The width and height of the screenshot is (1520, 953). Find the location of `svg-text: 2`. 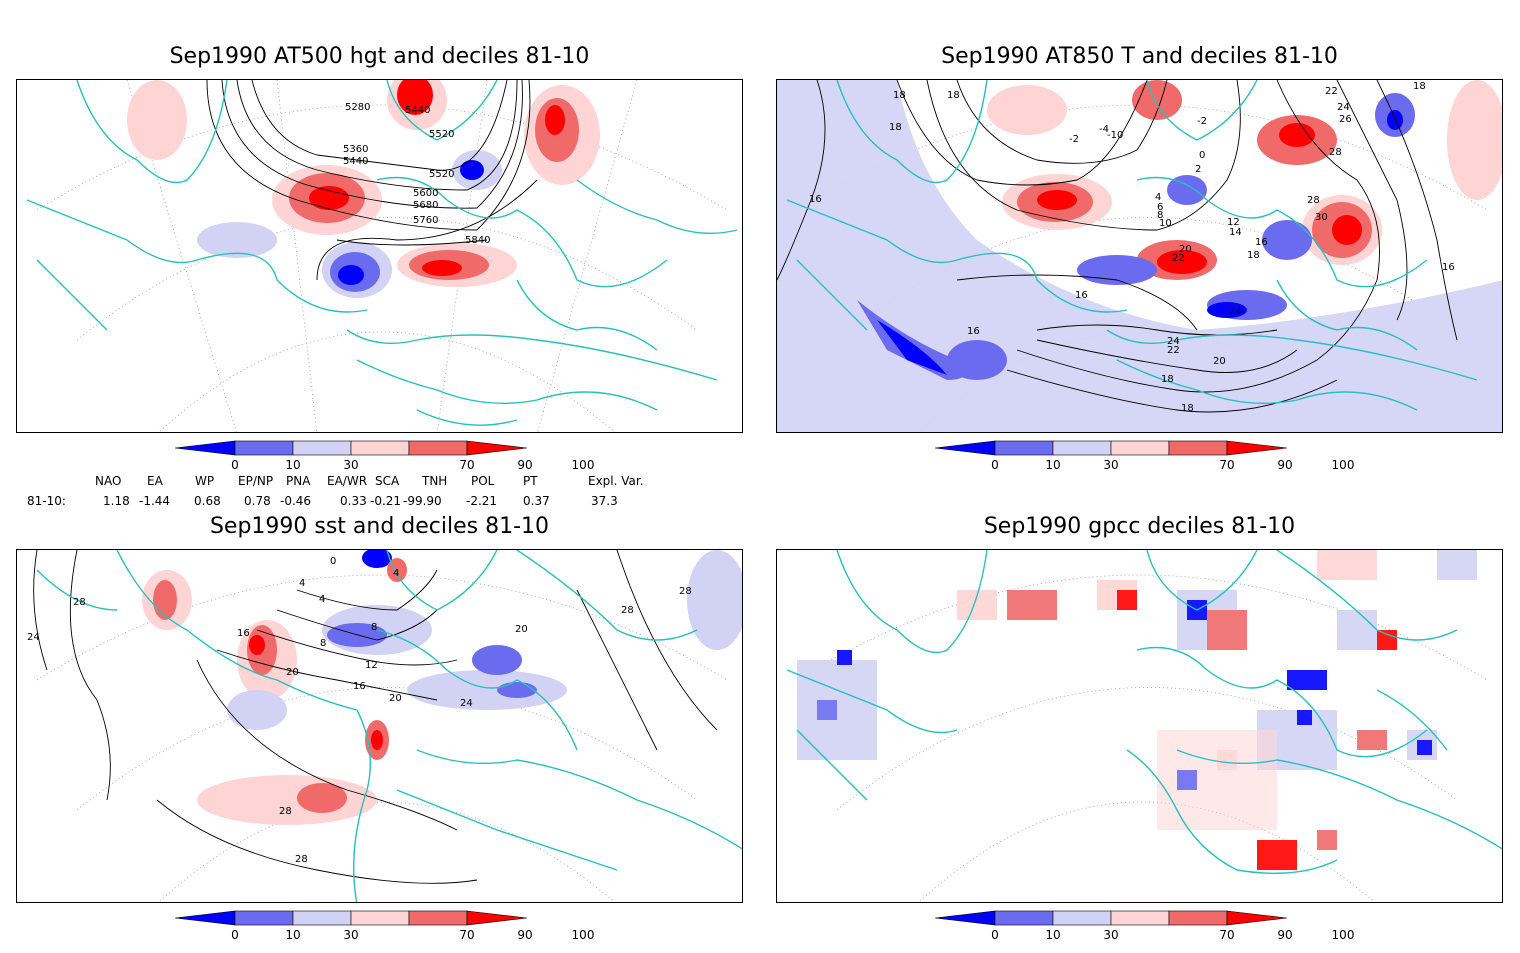

svg-text: 2 is located at coordinates (1198, 169).